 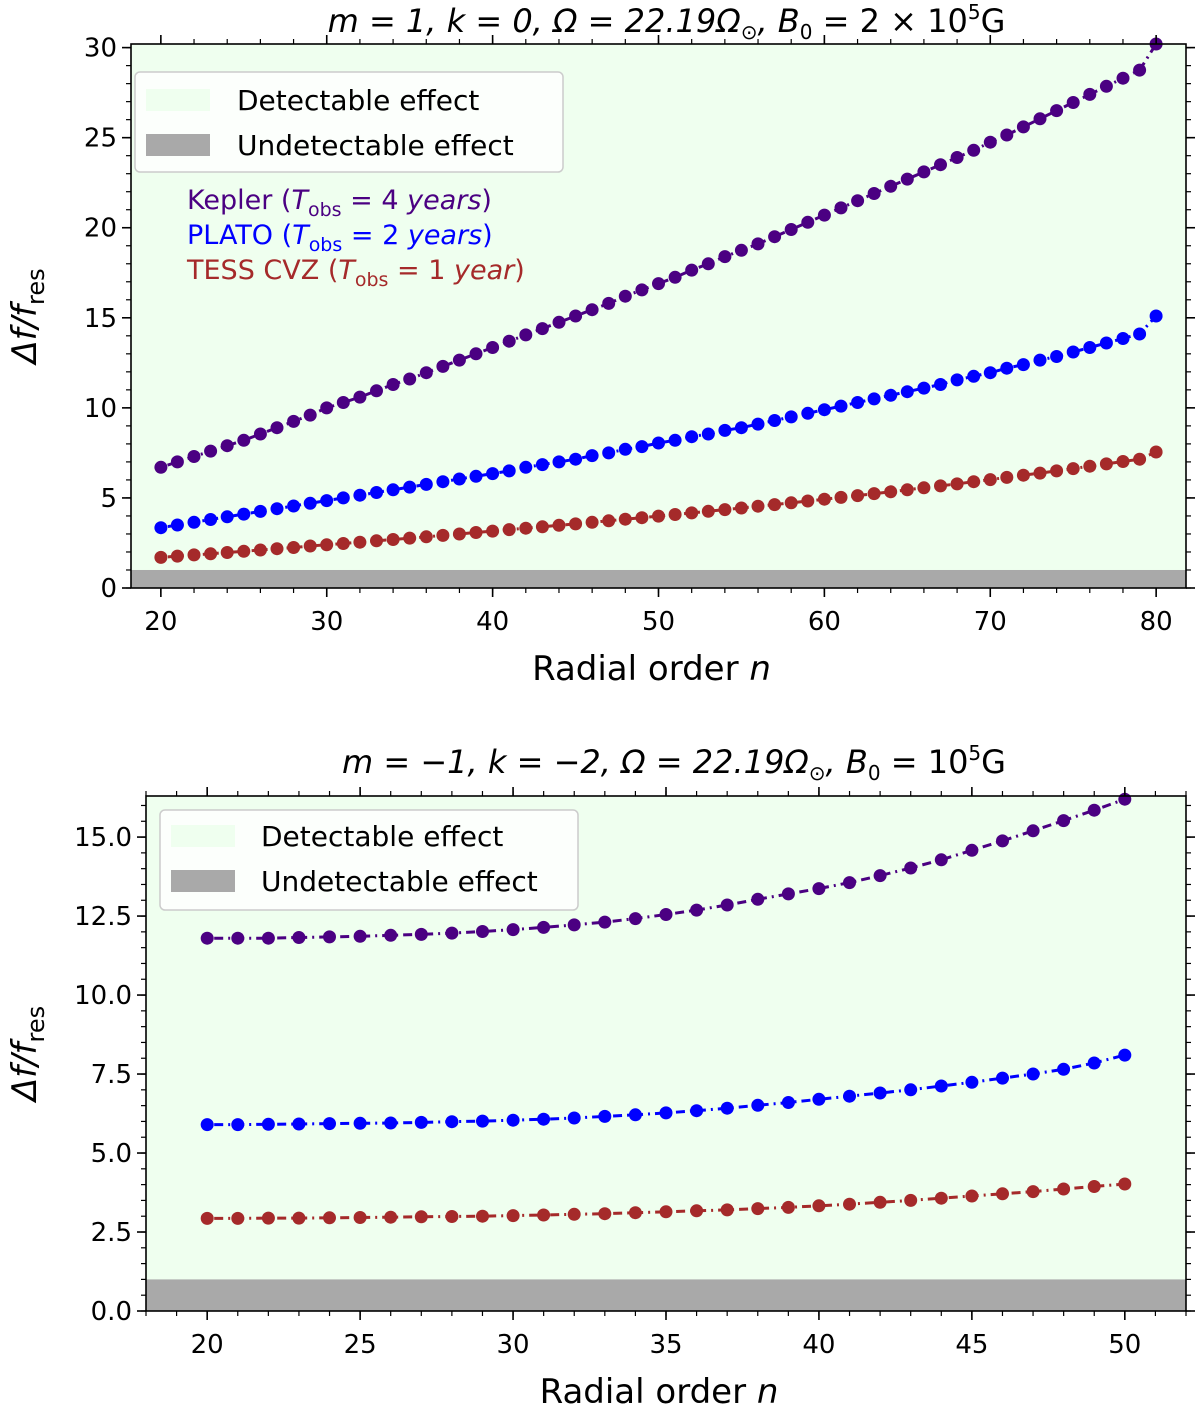 I want to click on title-main: m = −1, k = −2, Ω = 22.19Ω, so click(x=575, y=762).